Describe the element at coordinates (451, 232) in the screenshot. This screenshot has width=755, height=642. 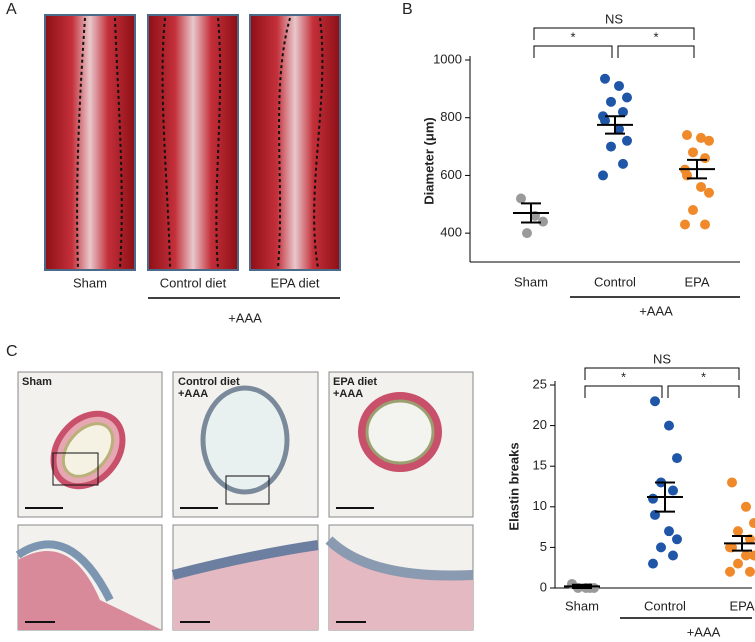
I see `y-tick-label: 400` at that location.